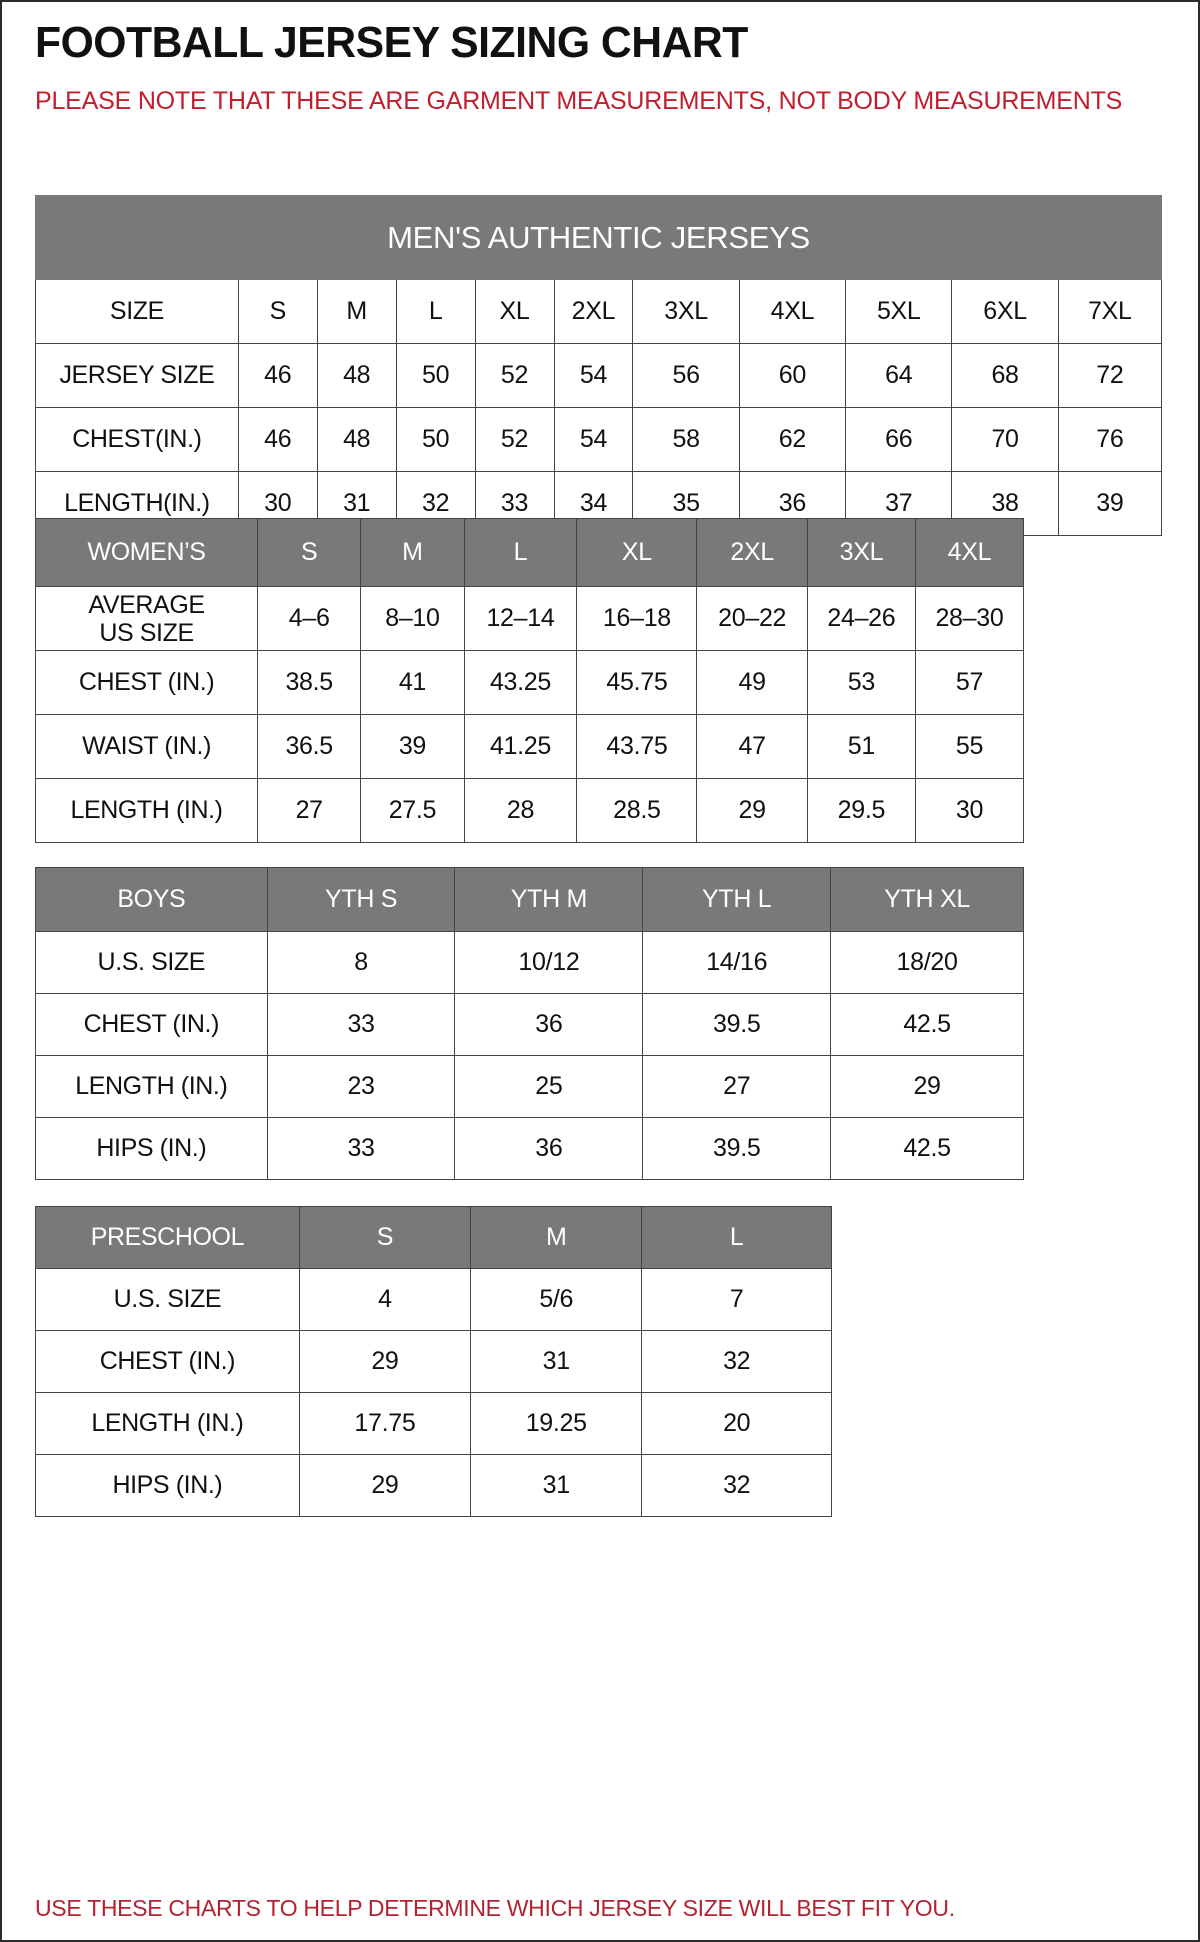 This screenshot has height=1942, width=1200. Describe the element at coordinates (899, 311) in the screenshot. I see `column-header-size: 5XL` at that location.